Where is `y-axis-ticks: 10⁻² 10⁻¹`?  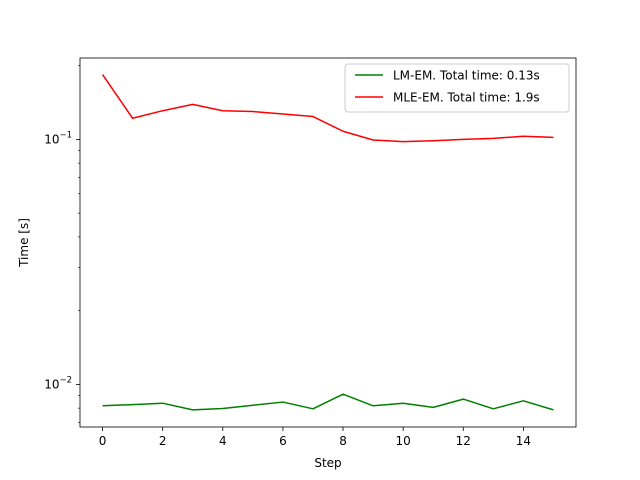 y-axis-ticks: 10⁻² 10⁻¹ is located at coordinates (62, 244).